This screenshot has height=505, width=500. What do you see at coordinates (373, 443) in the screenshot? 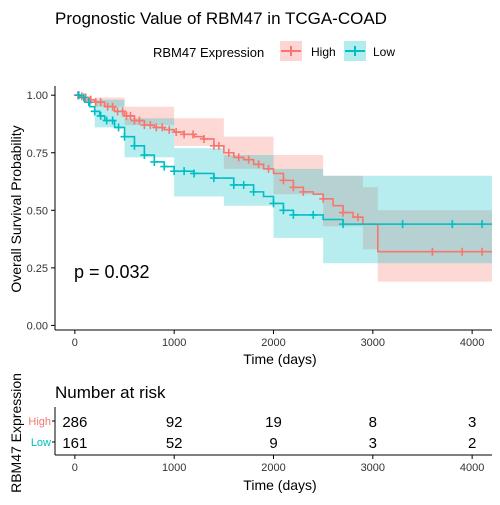
I see `risk-cell-low-3: 3` at bounding box center [373, 443].